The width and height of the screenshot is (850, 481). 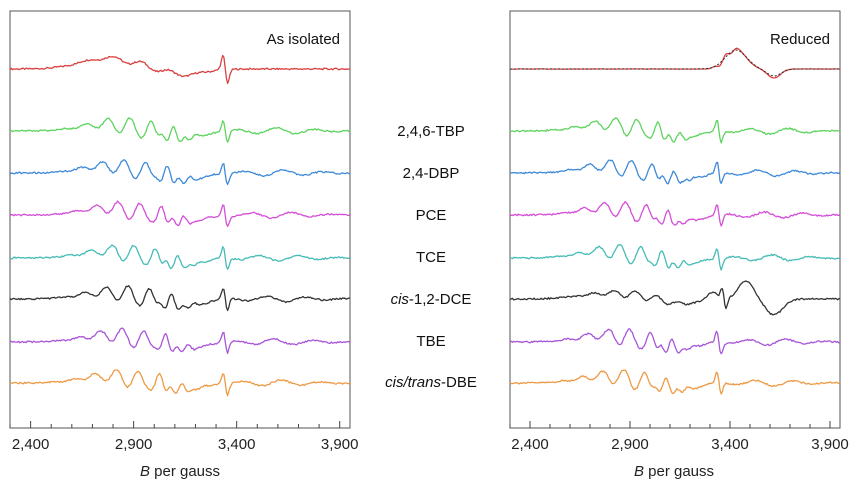 What do you see at coordinates (639, 471) in the screenshot?
I see `x-axis-label-right-italic: B` at bounding box center [639, 471].